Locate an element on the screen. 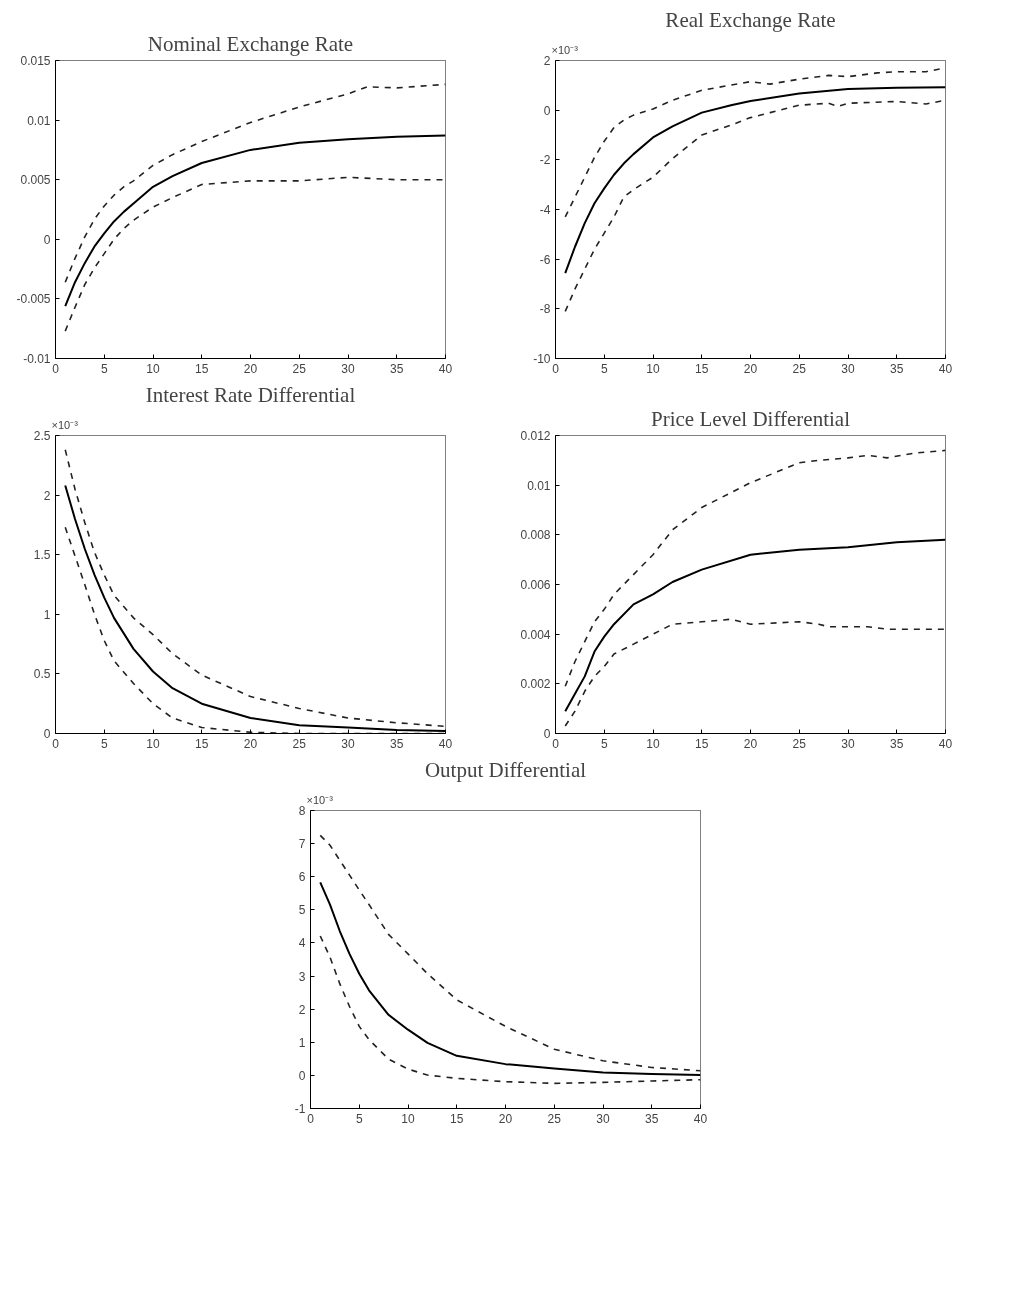 Image resolution: width=1015 pixels, height=1294 pixels. y-tick-label: -6 is located at coordinates (545, 259).